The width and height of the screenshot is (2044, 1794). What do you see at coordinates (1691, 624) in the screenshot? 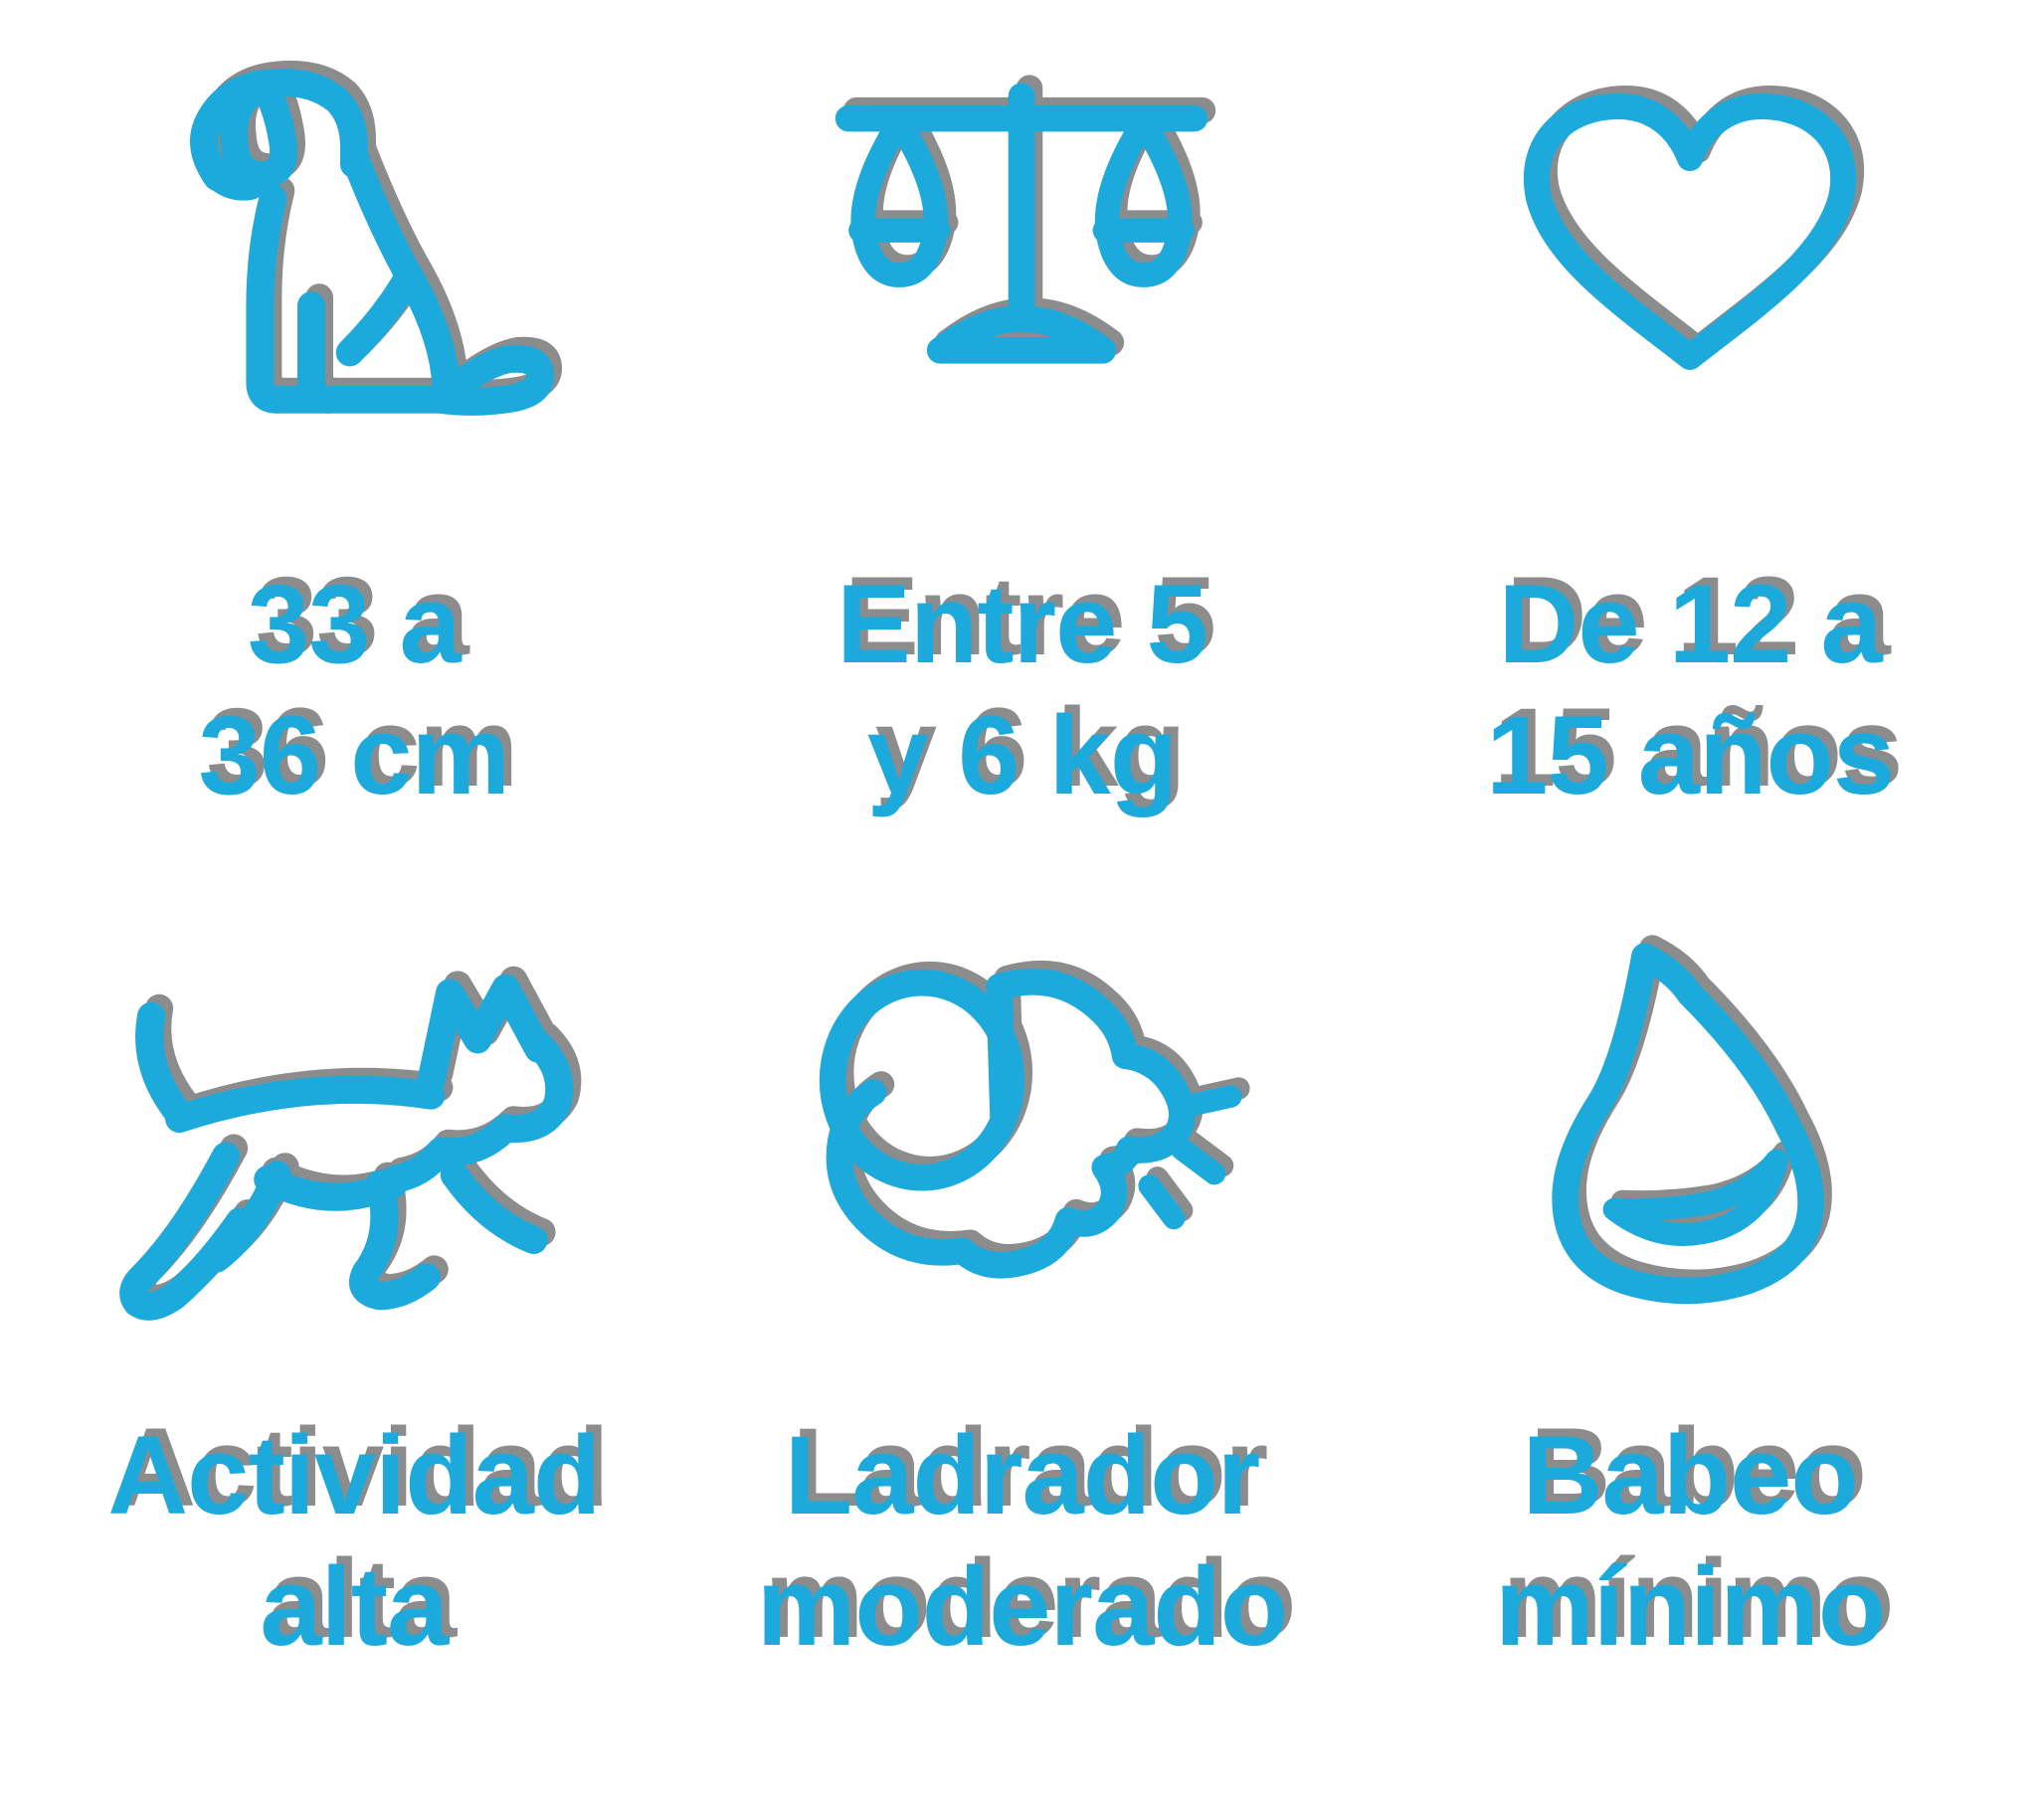
I see `stat-label-line1: De 12 a` at bounding box center [1691, 624].